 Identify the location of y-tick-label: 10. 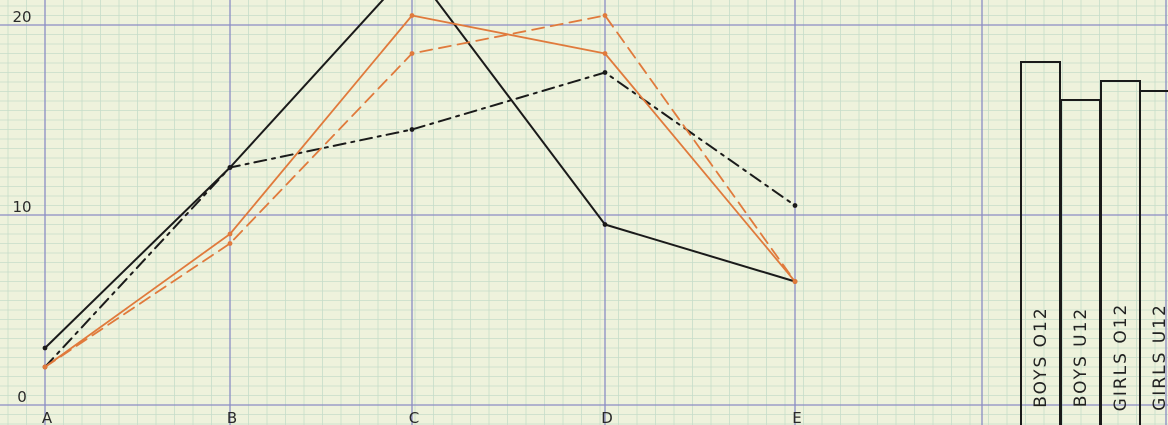
(21, 207).